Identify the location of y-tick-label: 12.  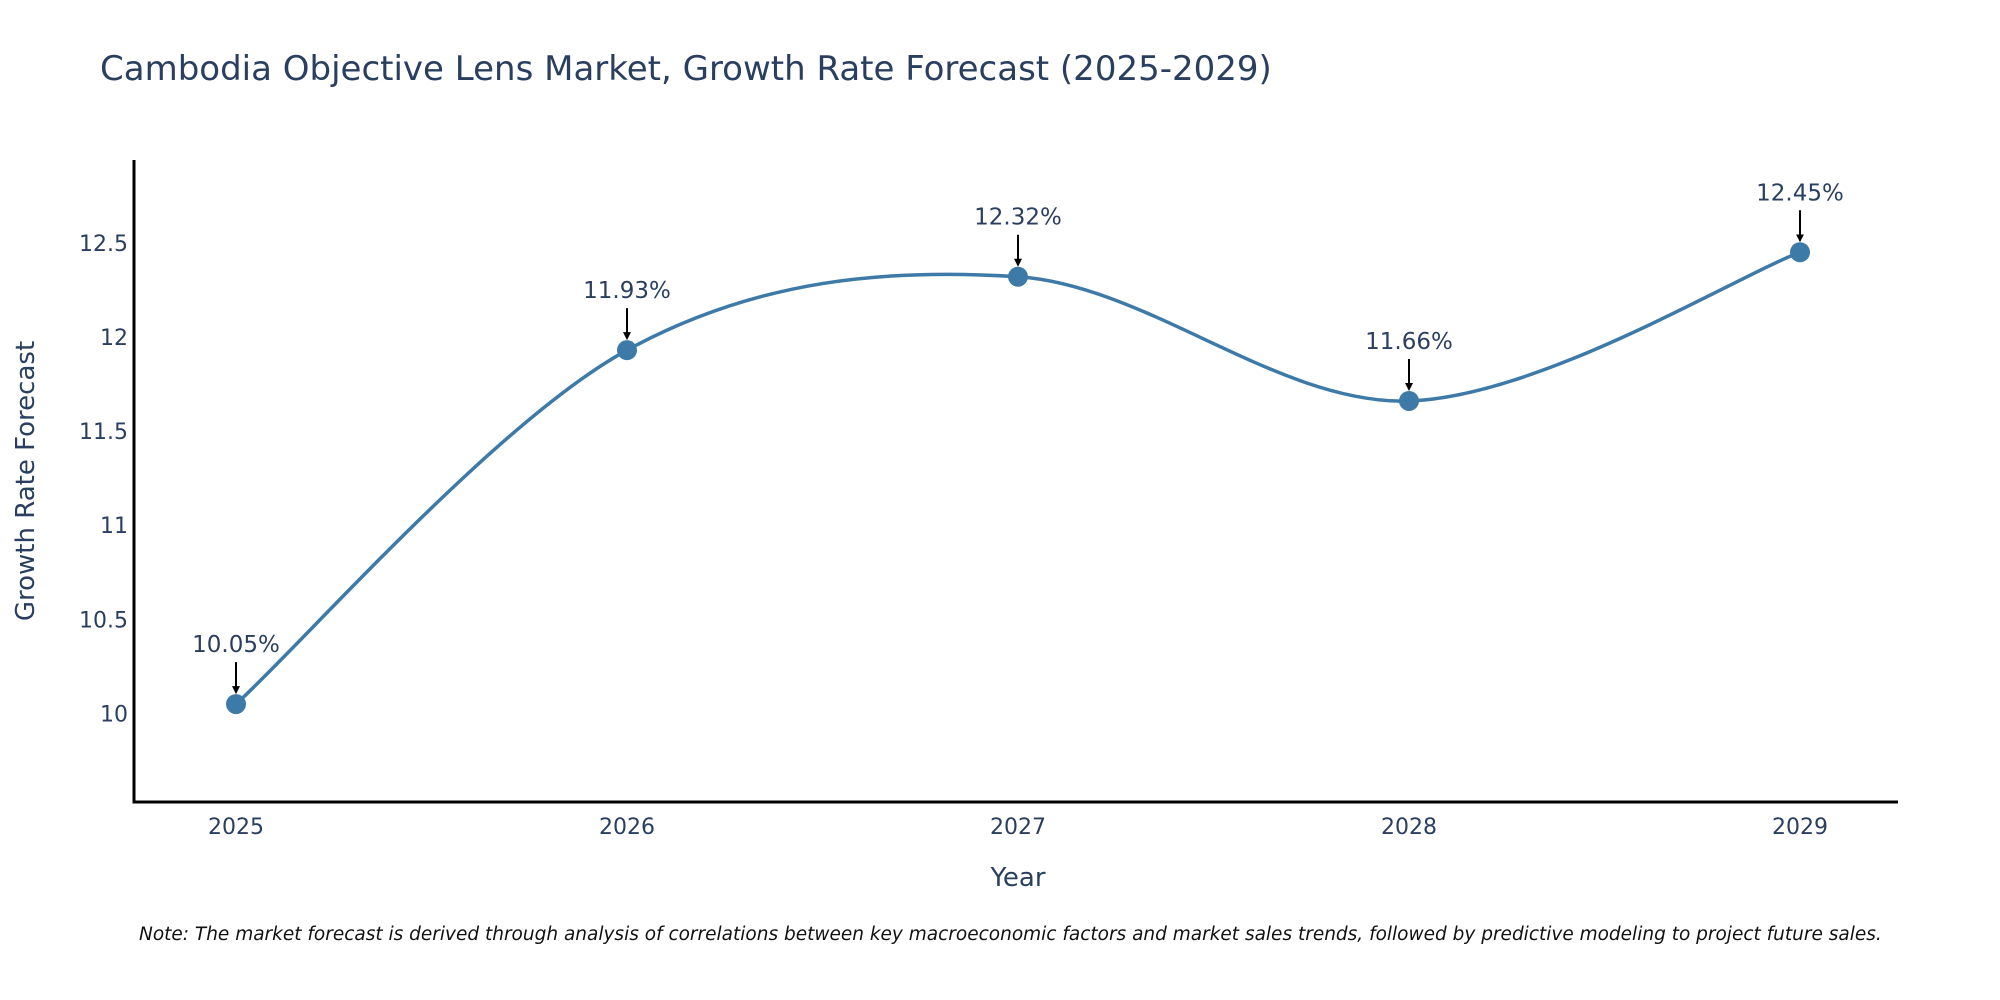
(114, 338).